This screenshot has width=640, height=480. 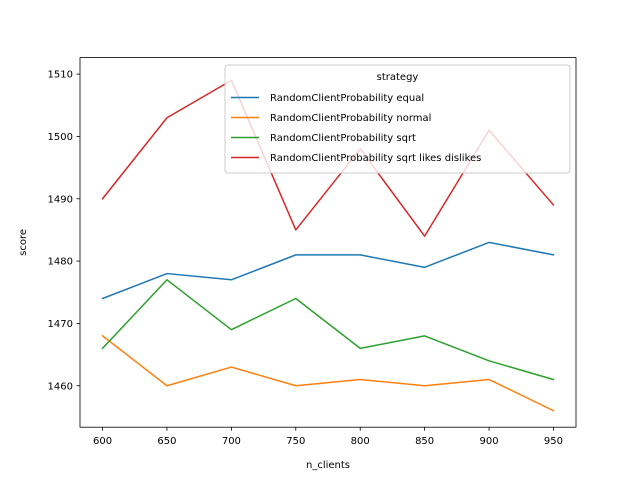 What do you see at coordinates (343, 138) in the screenshot?
I see `legend-label: RandomClientProbability sqrt` at bounding box center [343, 138].